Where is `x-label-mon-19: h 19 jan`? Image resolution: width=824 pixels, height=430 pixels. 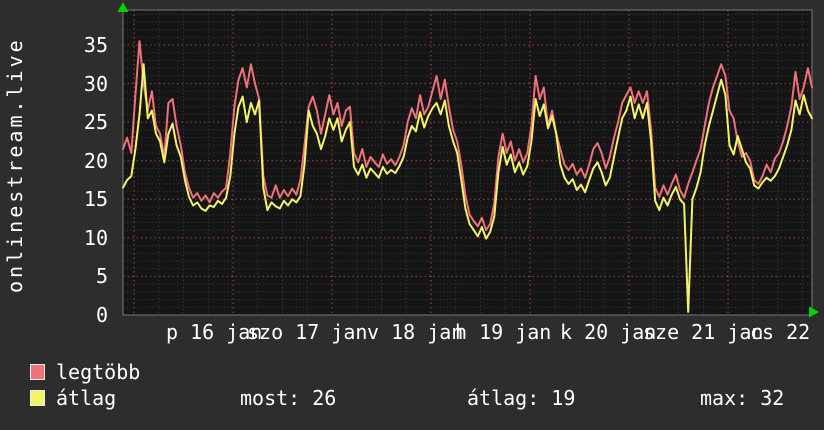
x-label-mon-19: h 19 jan is located at coordinates (503, 332).